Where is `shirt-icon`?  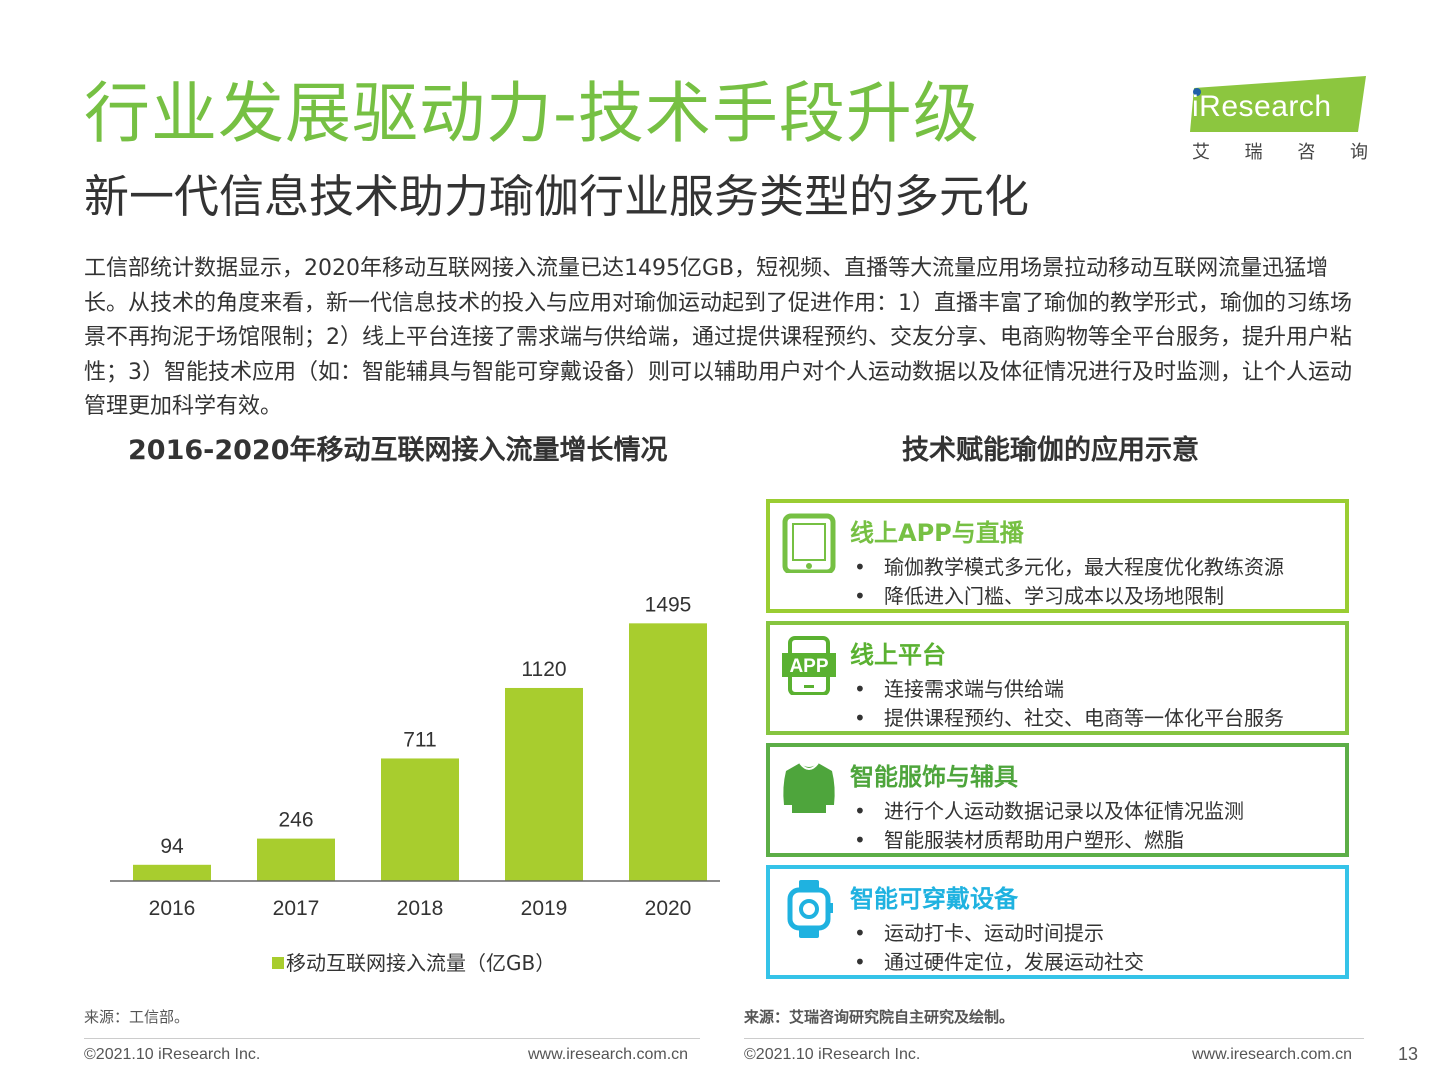 shirt-icon is located at coordinates (809, 787).